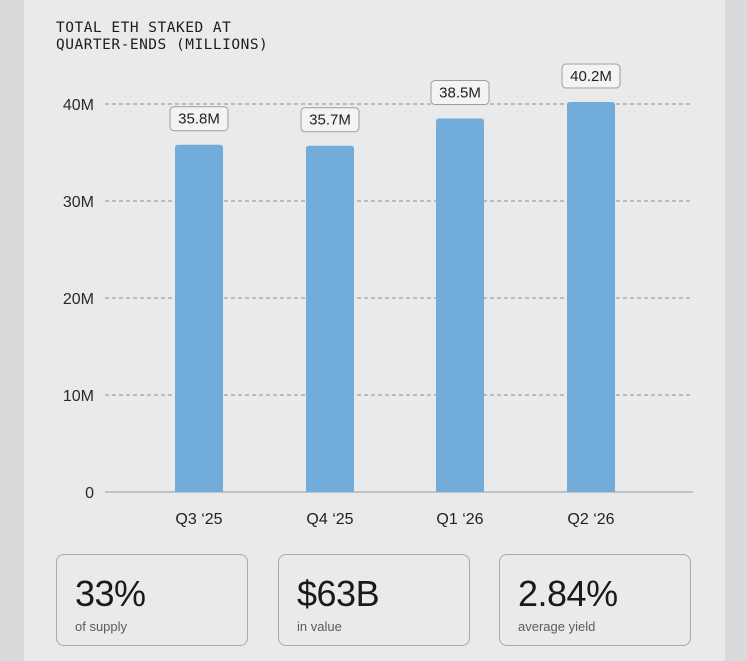 The image size is (747, 661). What do you see at coordinates (152, 600) in the screenshot?
I see `stat-card-supply: 33% of supply` at bounding box center [152, 600].